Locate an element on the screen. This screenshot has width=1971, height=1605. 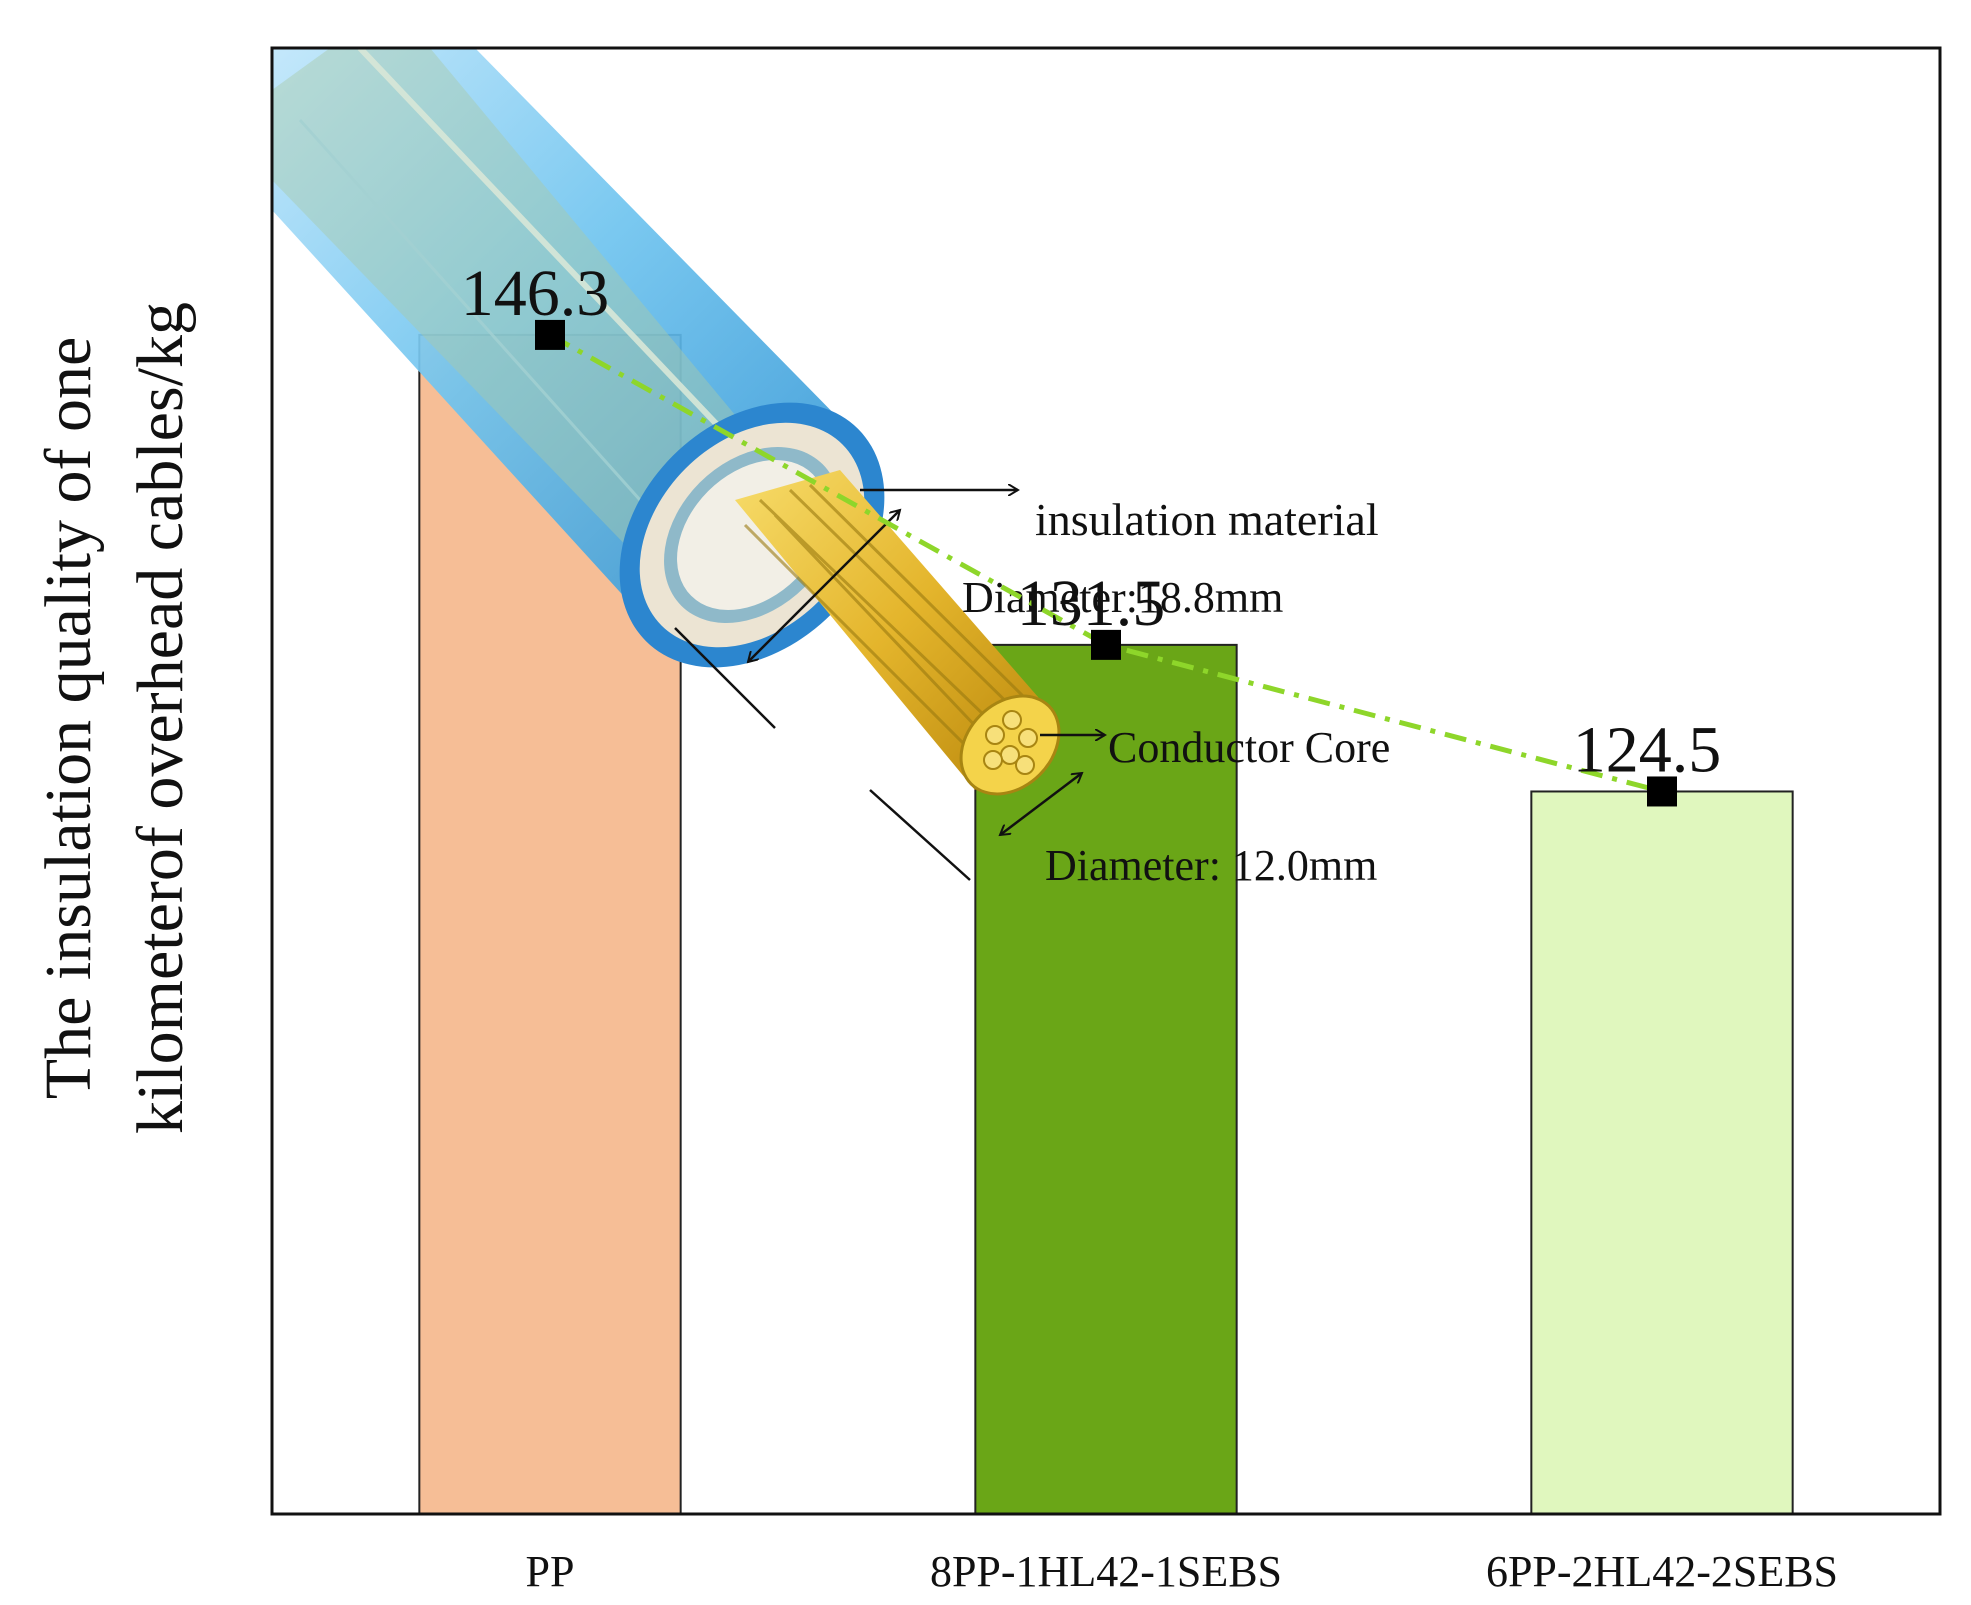
annotation-outer-diameter: Diameter:18.8mm is located at coordinates (1122, 597).